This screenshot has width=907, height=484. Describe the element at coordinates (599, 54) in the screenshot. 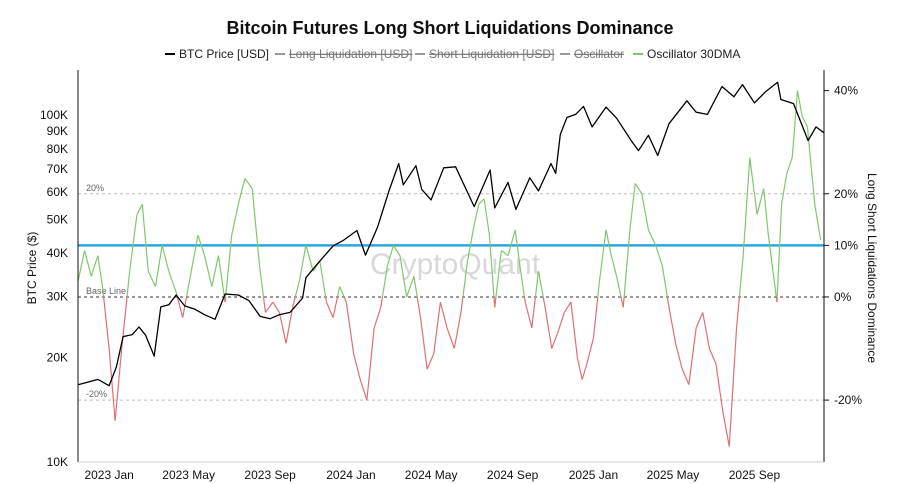

I see `legend-item: Oscillator` at that location.